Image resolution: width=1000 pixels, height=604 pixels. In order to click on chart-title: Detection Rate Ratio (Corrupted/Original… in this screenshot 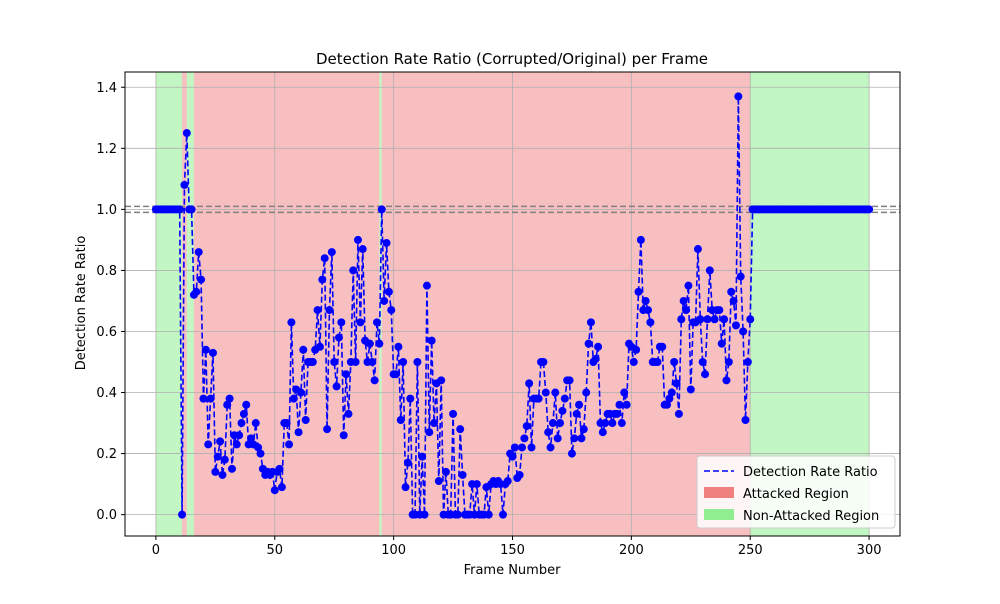, I will do `click(512, 59)`.